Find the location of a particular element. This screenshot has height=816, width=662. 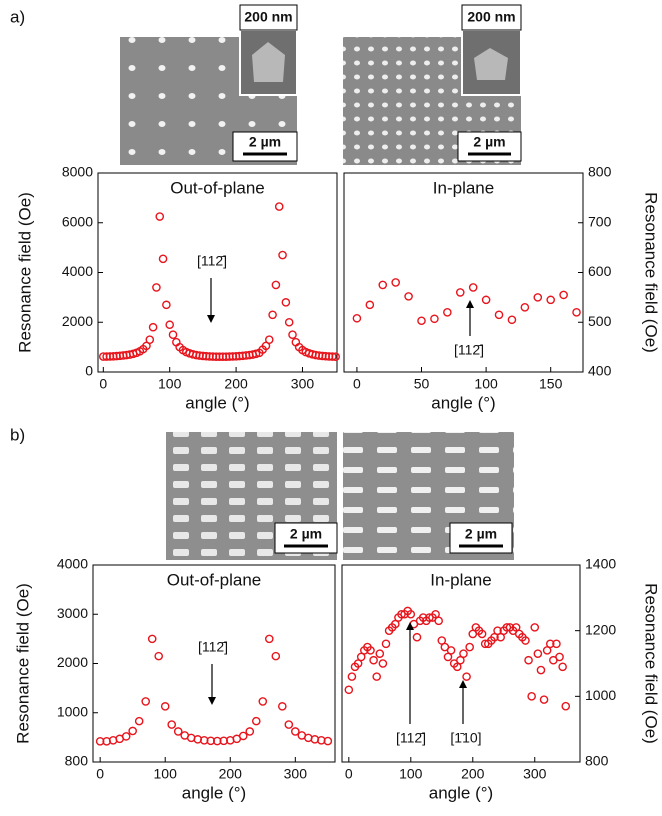

scale-bar-label: 2 µm is located at coordinates (265, 142).